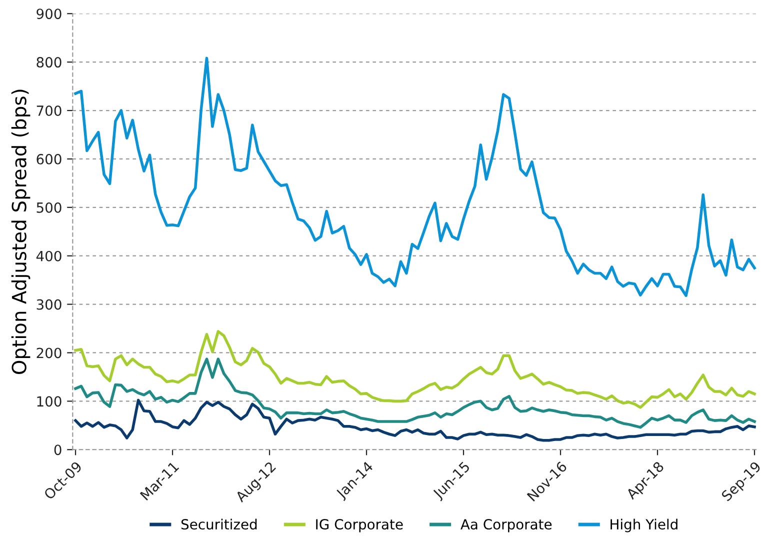  Describe the element at coordinates (49, 256) in the screenshot. I see `y-tick-label: 400` at that location.